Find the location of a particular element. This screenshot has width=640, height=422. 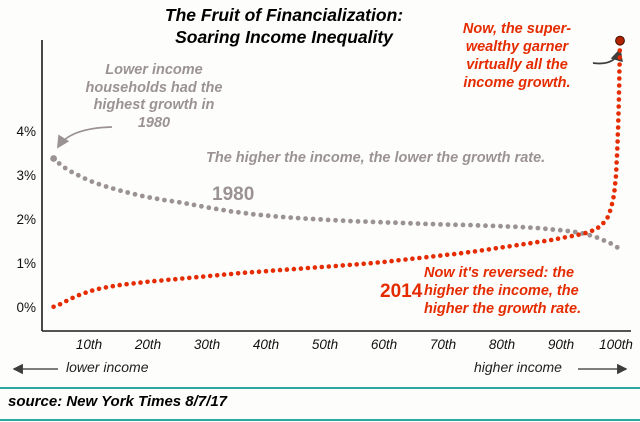

x-tick-30th: 30th is located at coordinates (207, 344).